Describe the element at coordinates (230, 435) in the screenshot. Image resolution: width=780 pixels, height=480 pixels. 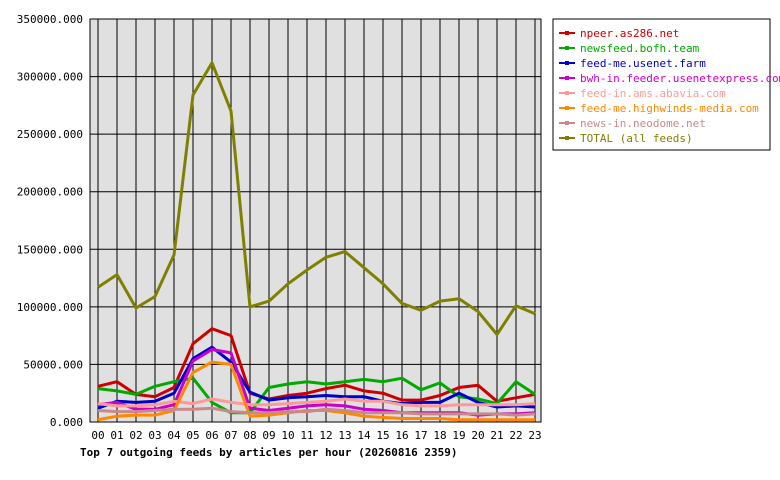
I see `x-tick-label: 07` at that location.